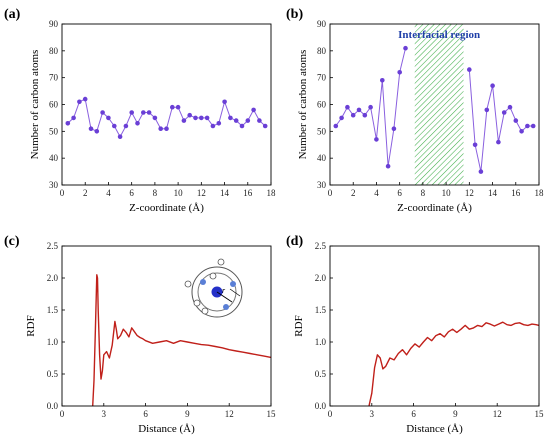  I want to click on y-tick-label: 2.0, so click(53, 278).